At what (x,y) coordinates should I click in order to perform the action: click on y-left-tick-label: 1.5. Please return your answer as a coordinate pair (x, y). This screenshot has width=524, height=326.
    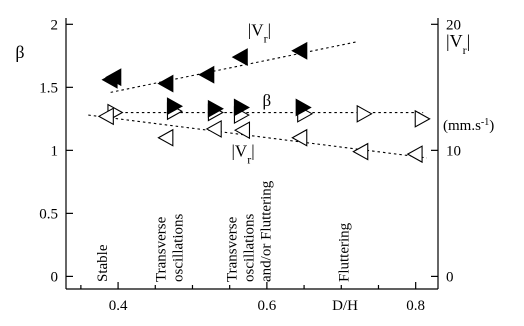
    Looking at the image, I should click on (48, 88).